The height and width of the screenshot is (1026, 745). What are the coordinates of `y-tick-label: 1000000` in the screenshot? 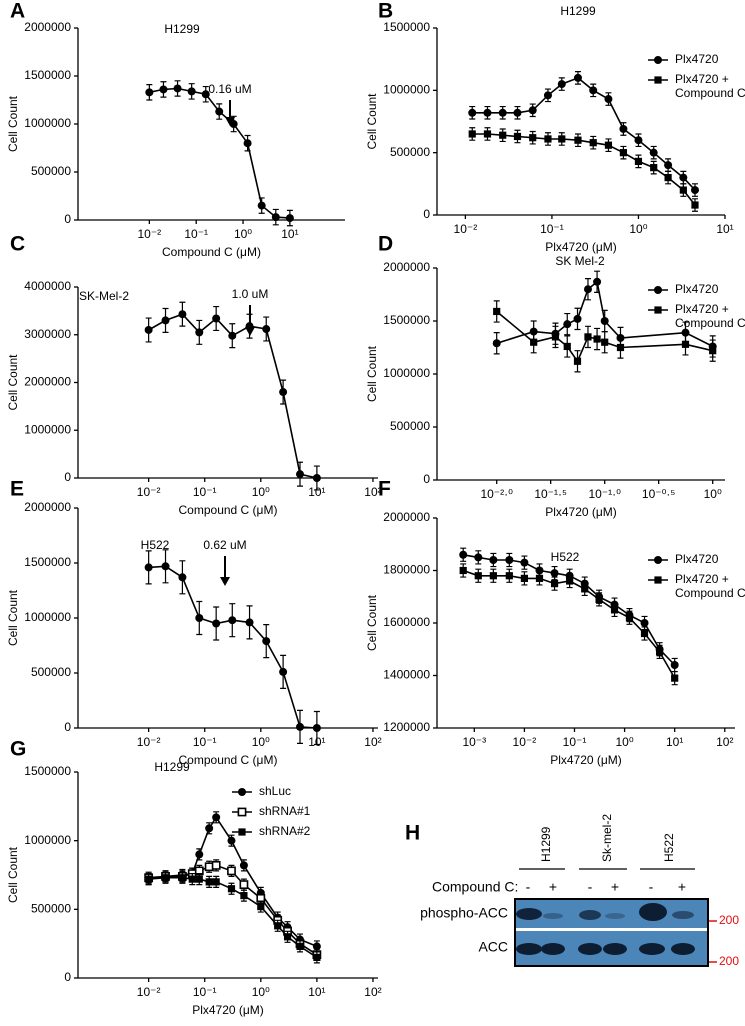 It's located at (47, 617).